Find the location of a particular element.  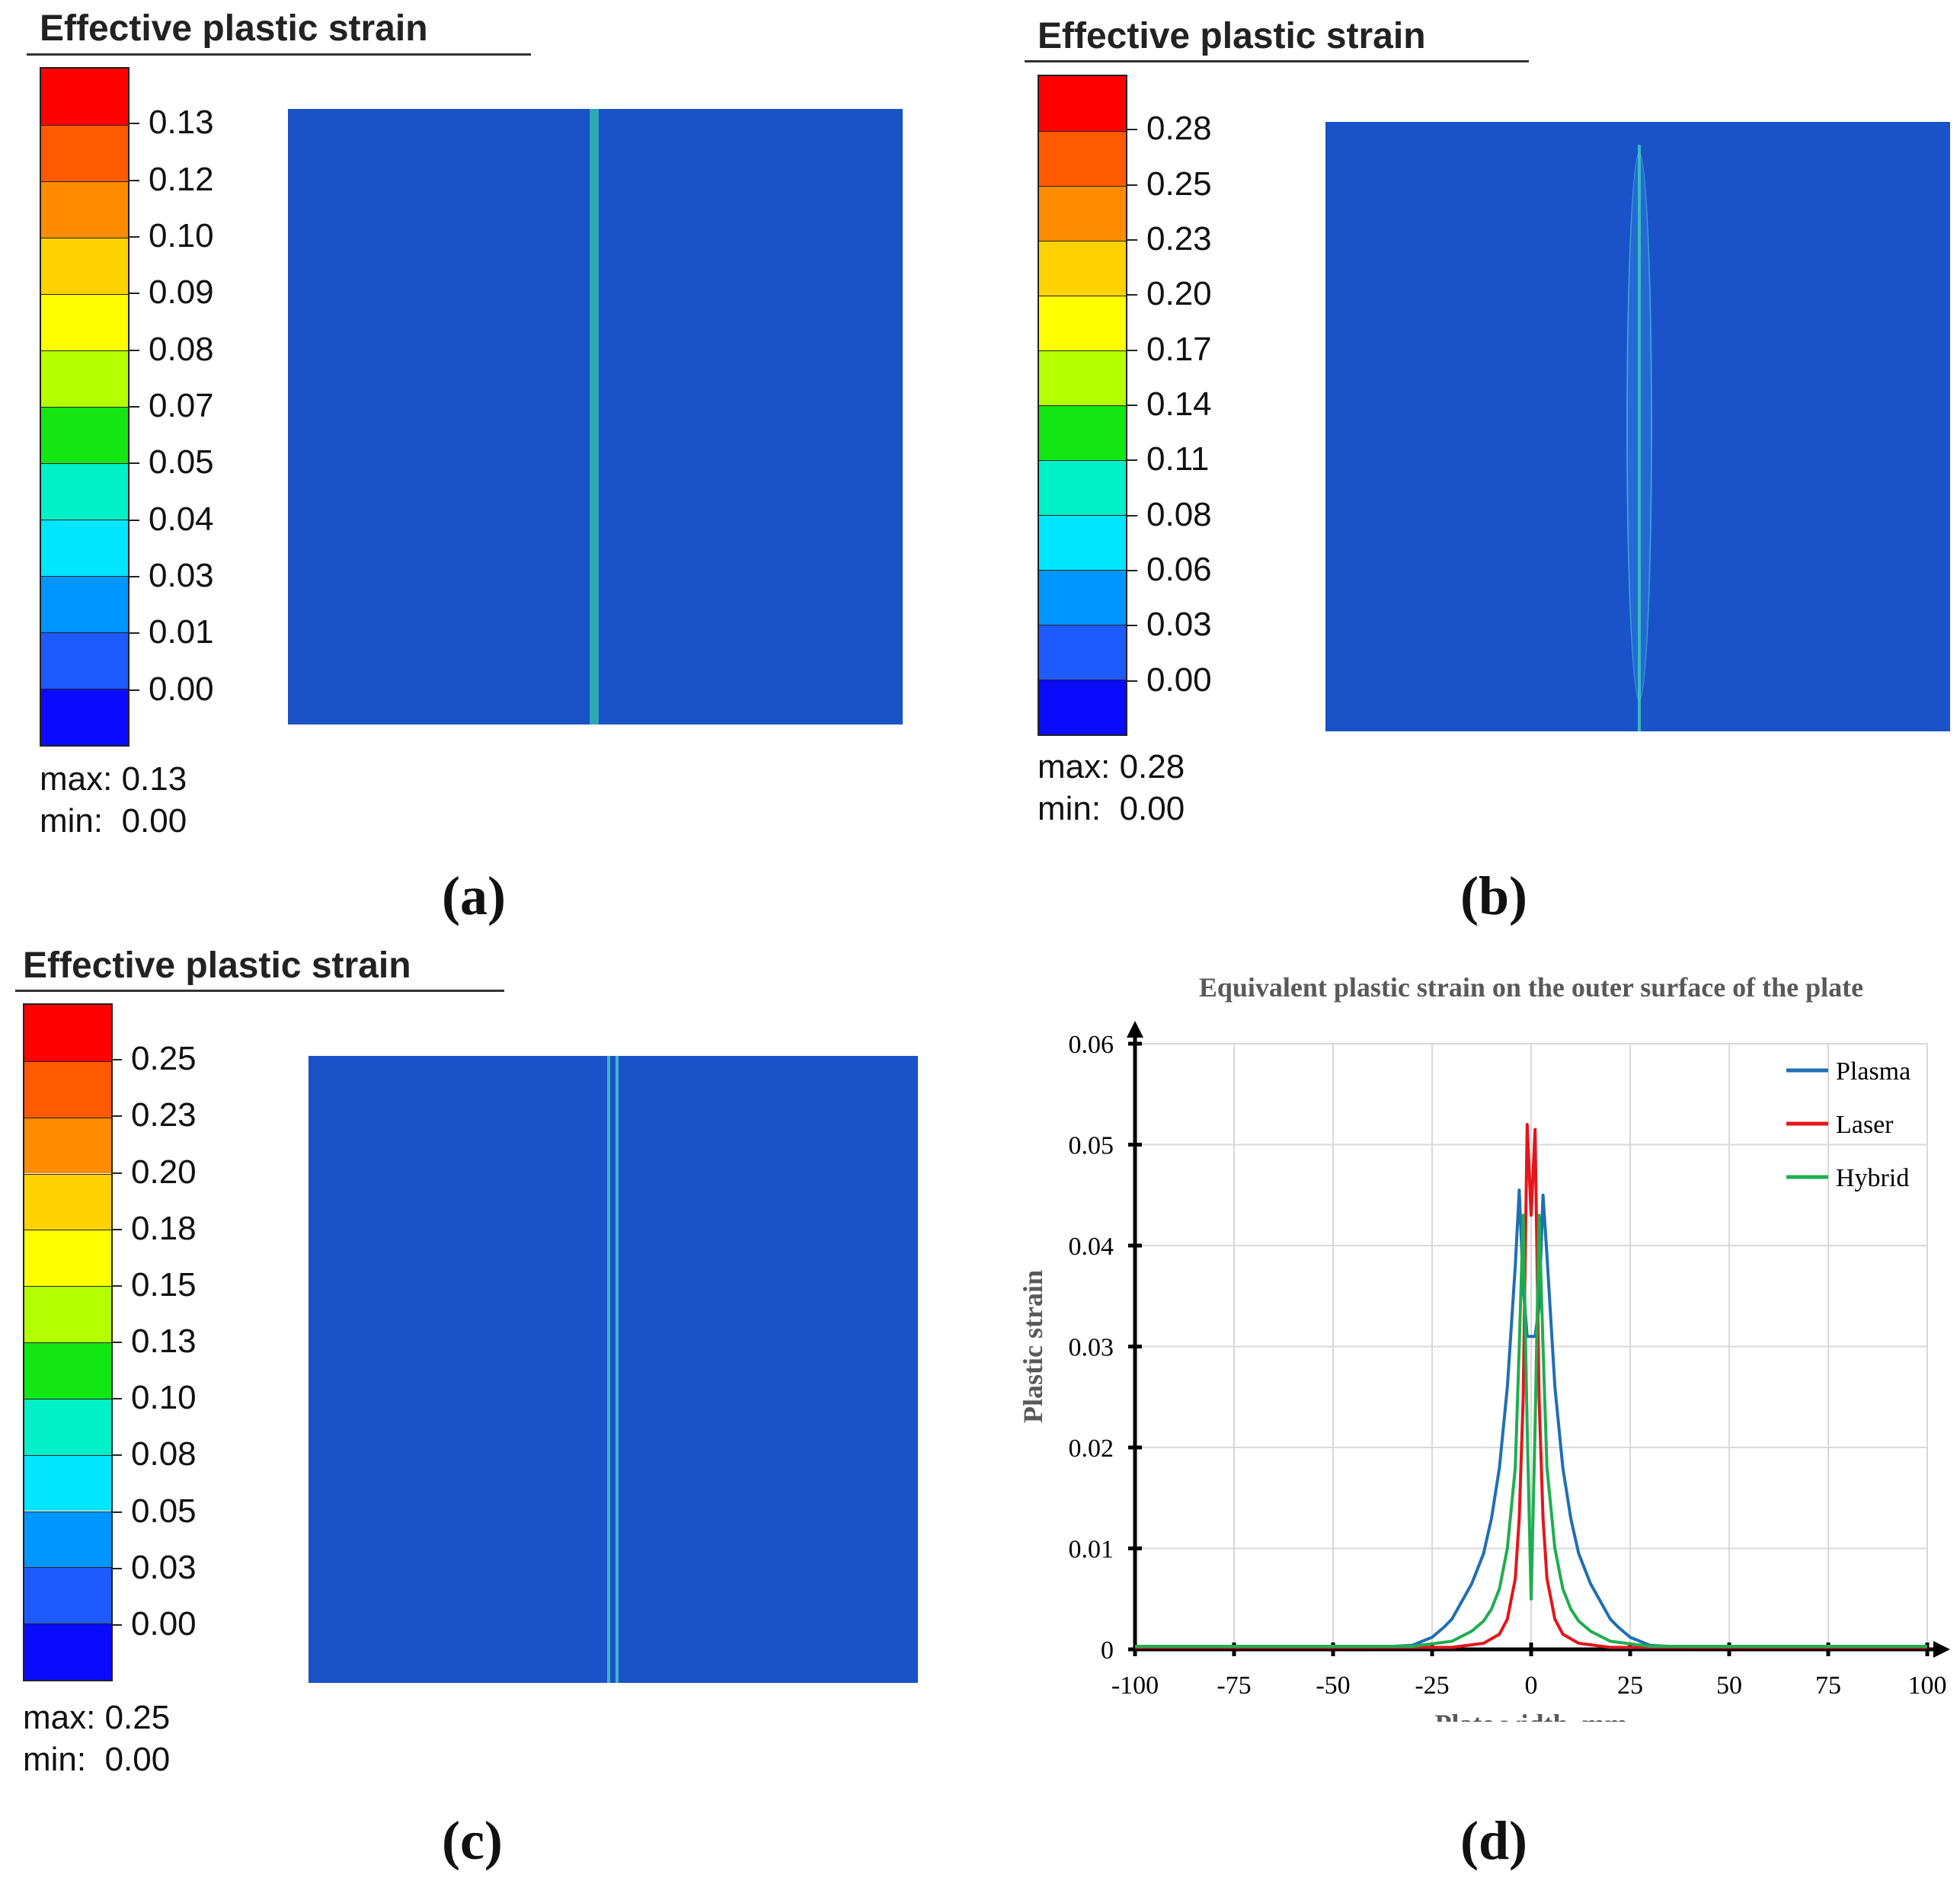

panel-a-max: max: 0.13 is located at coordinates (114, 779).